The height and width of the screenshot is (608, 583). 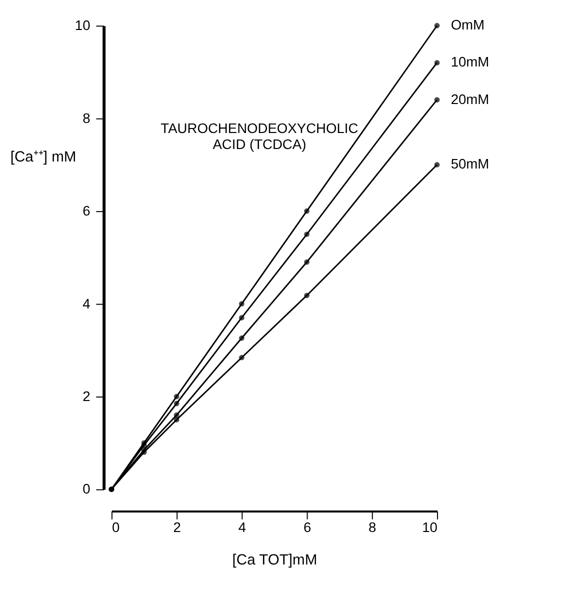 I want to click on x-axis-title: [Ca TOT]mM, so click(x=275, y=560).